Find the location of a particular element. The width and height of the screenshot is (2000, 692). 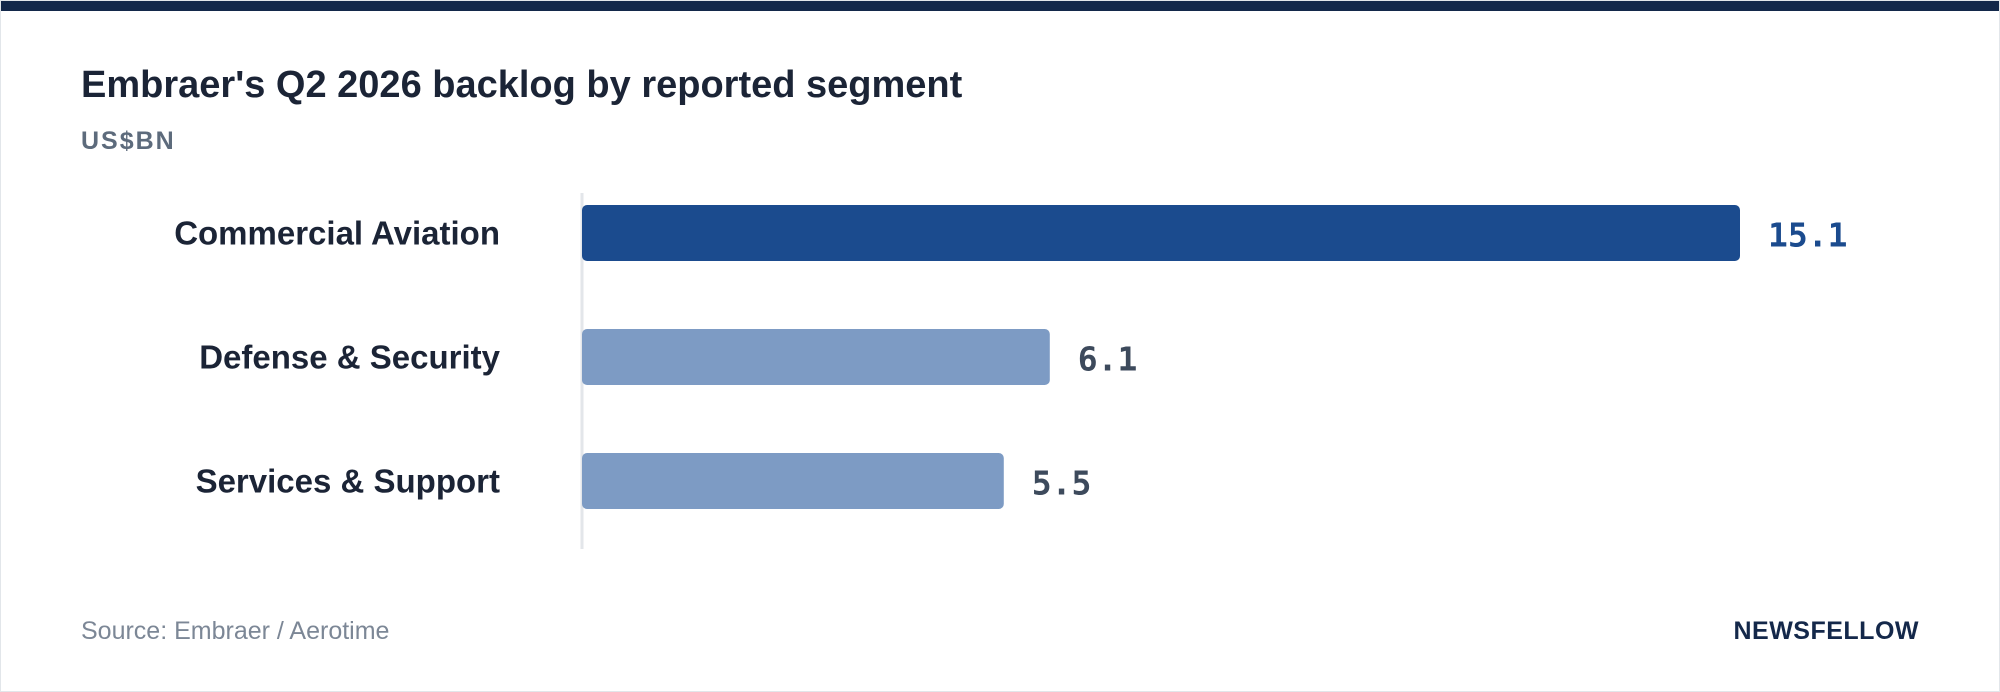

bar-value-label: 15.1 is located at coordinates (1807, 235).